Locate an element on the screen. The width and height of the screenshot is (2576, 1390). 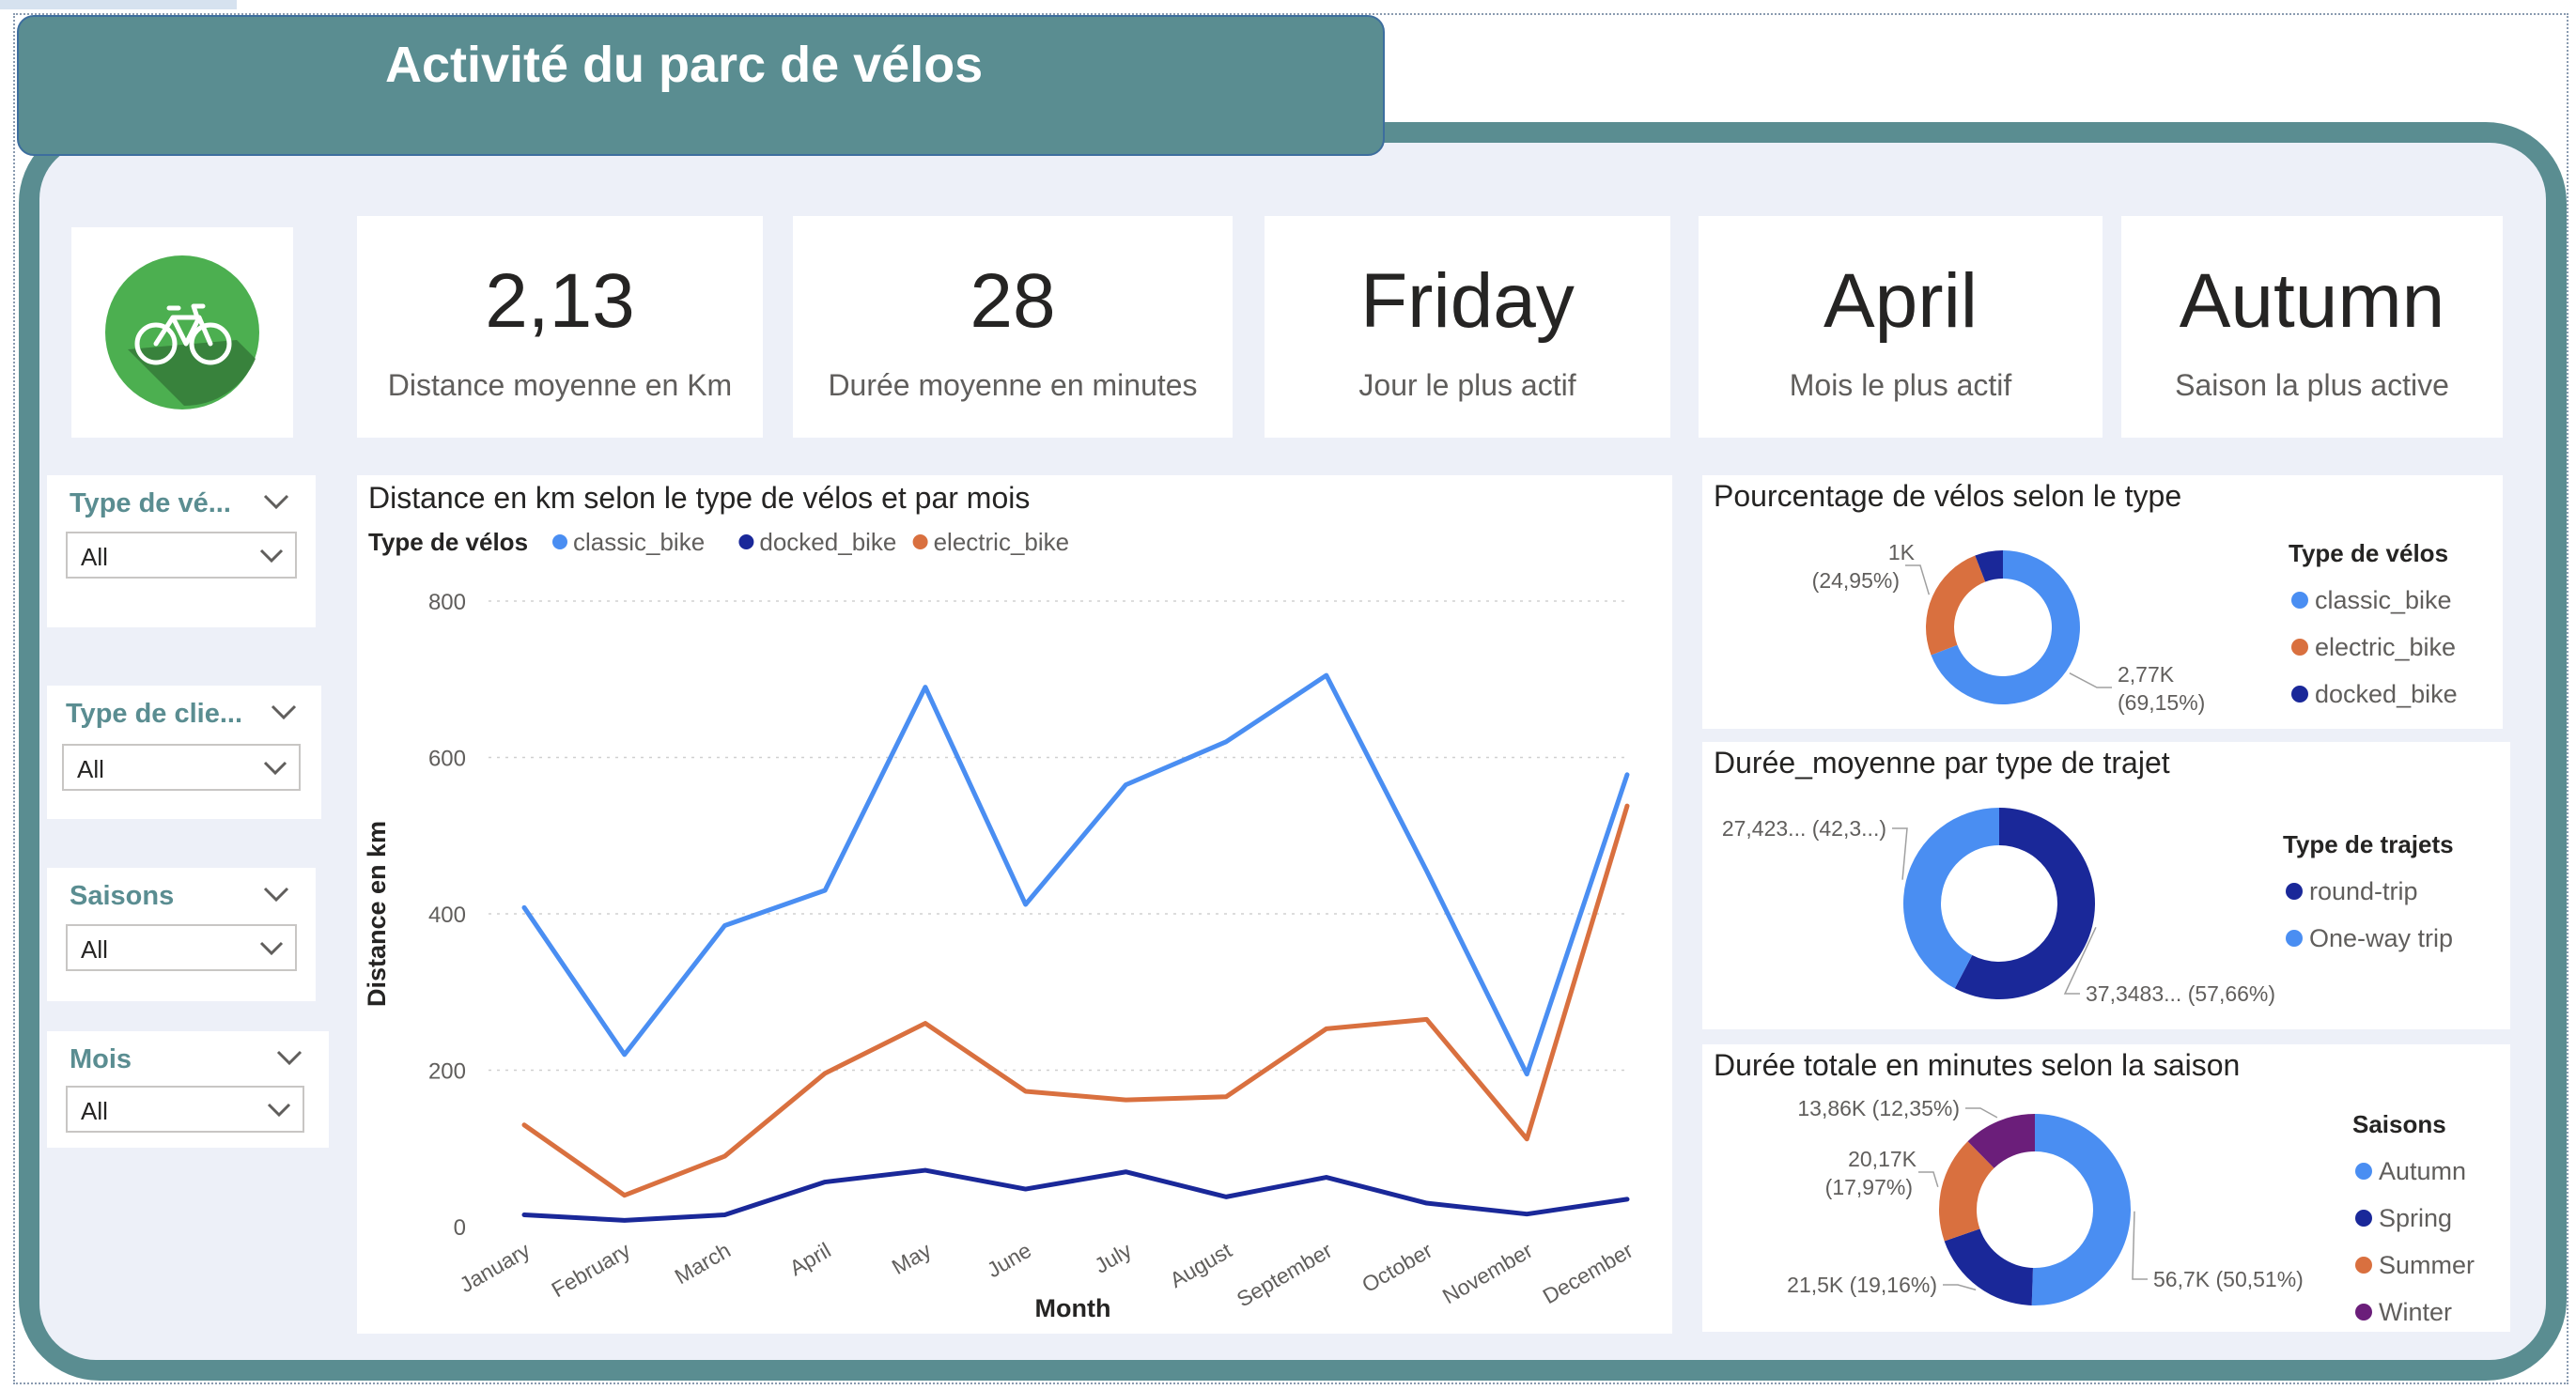
kpi-avg-distance: 2,13 Distance moyenne en Km is located at coordinates (560, 327).